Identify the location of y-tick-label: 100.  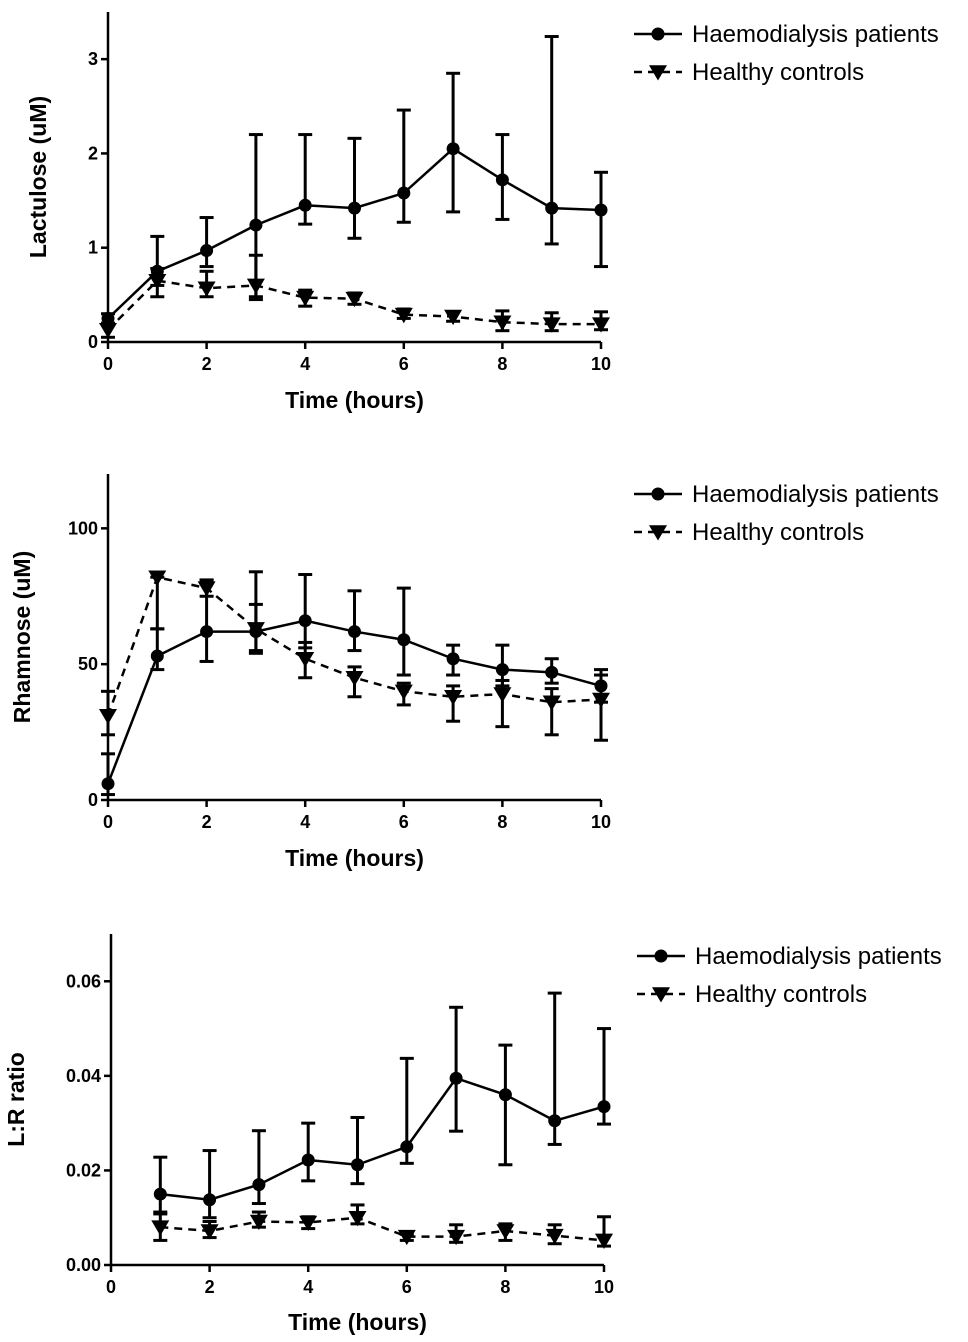
(83, 528).